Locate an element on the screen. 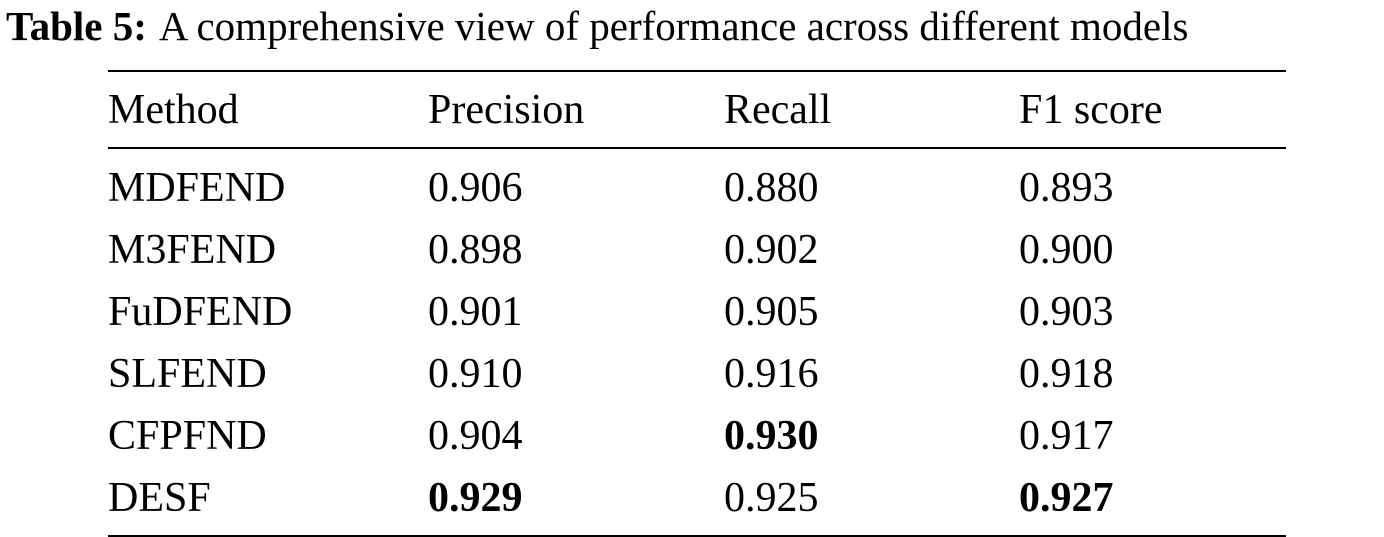  cell-recall-best: 0.930 is located at coordinates (771, 436).